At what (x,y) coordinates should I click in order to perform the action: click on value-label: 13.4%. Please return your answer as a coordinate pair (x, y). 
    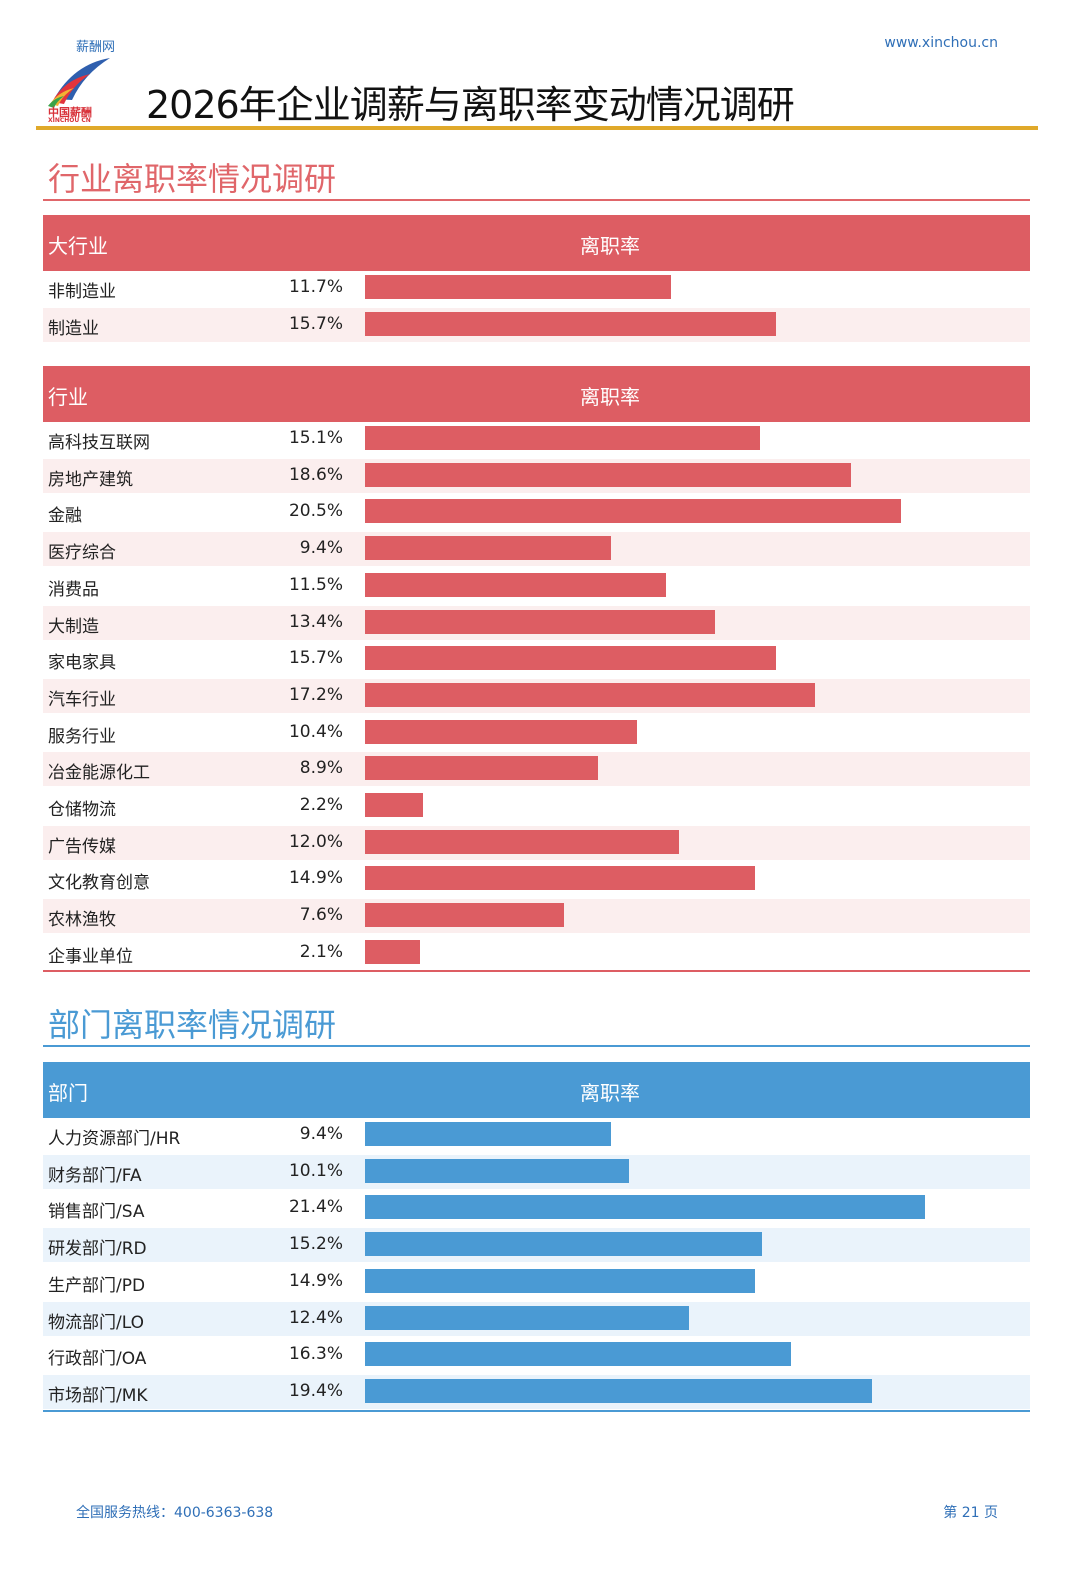
    Looking at the image, I should click on (315, 621).